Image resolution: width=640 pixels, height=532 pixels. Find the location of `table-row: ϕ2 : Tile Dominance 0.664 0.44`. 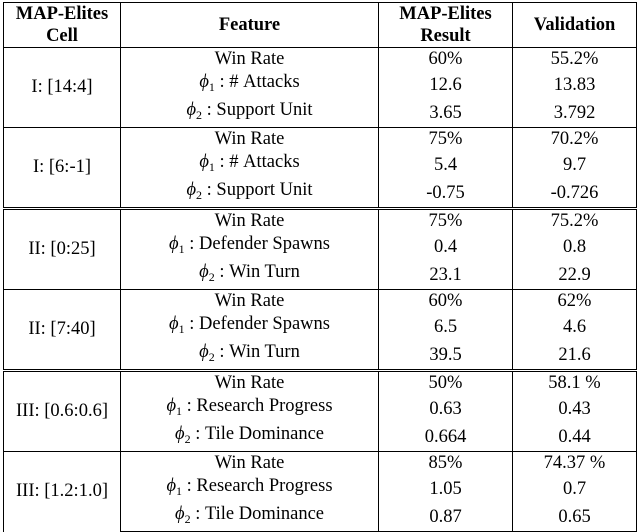

table-row: ϕ2 : Tile Dominance 0.664 0.44 is located at coordinates (320, 437).